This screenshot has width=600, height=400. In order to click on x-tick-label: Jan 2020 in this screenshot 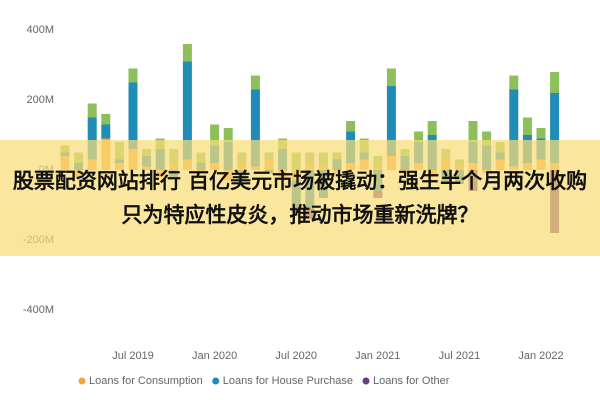, I will do `click(214, 356)`.